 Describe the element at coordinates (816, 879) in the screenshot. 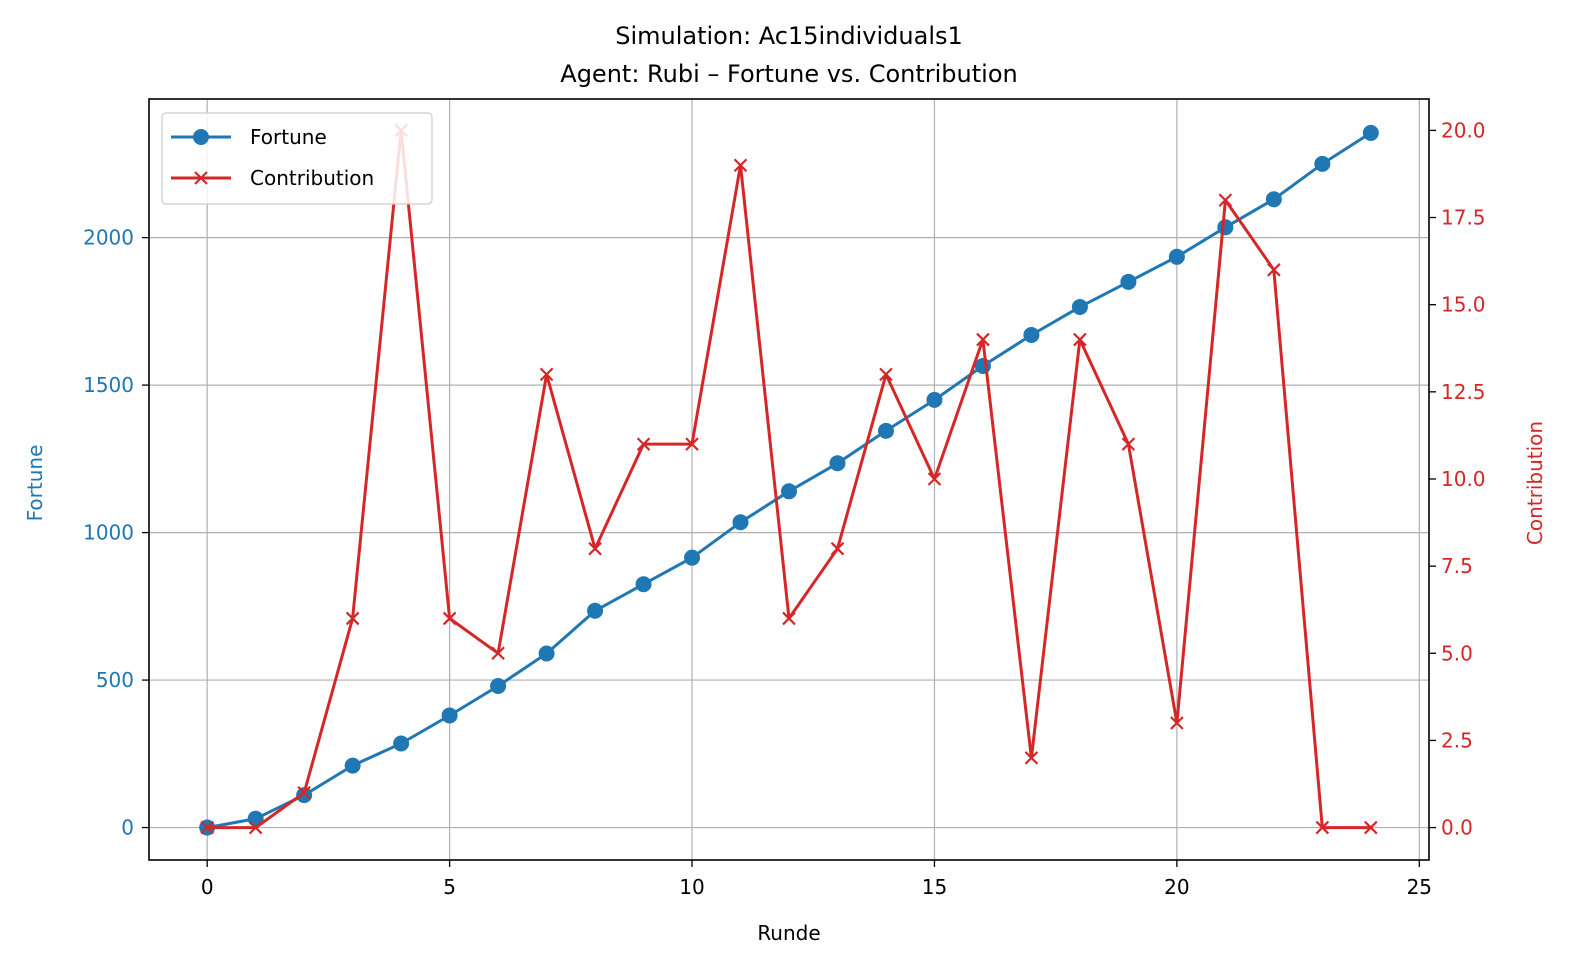

I see `x-axis-ticks: 0 5 10 15 20 25` at that location.